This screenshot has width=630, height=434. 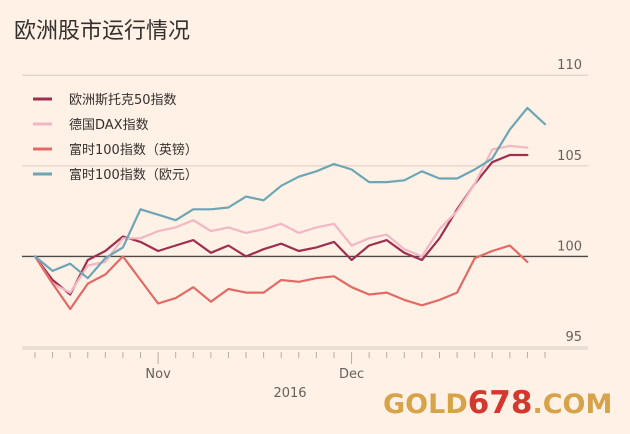 I want to click on watermark: GOLD678.COM, so click(x=497, y=403).